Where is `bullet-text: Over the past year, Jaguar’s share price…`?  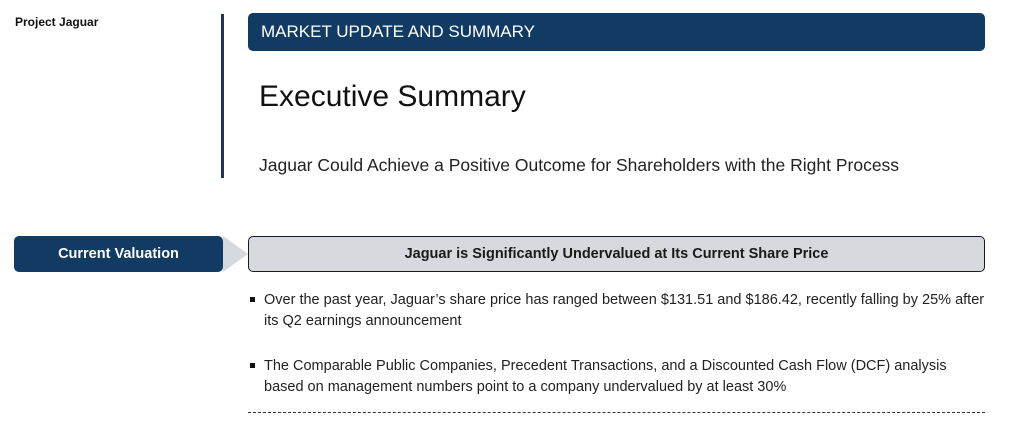 bullet-text: Over the past year, Jaguar’s share price… is located at coordinates (624, 310).